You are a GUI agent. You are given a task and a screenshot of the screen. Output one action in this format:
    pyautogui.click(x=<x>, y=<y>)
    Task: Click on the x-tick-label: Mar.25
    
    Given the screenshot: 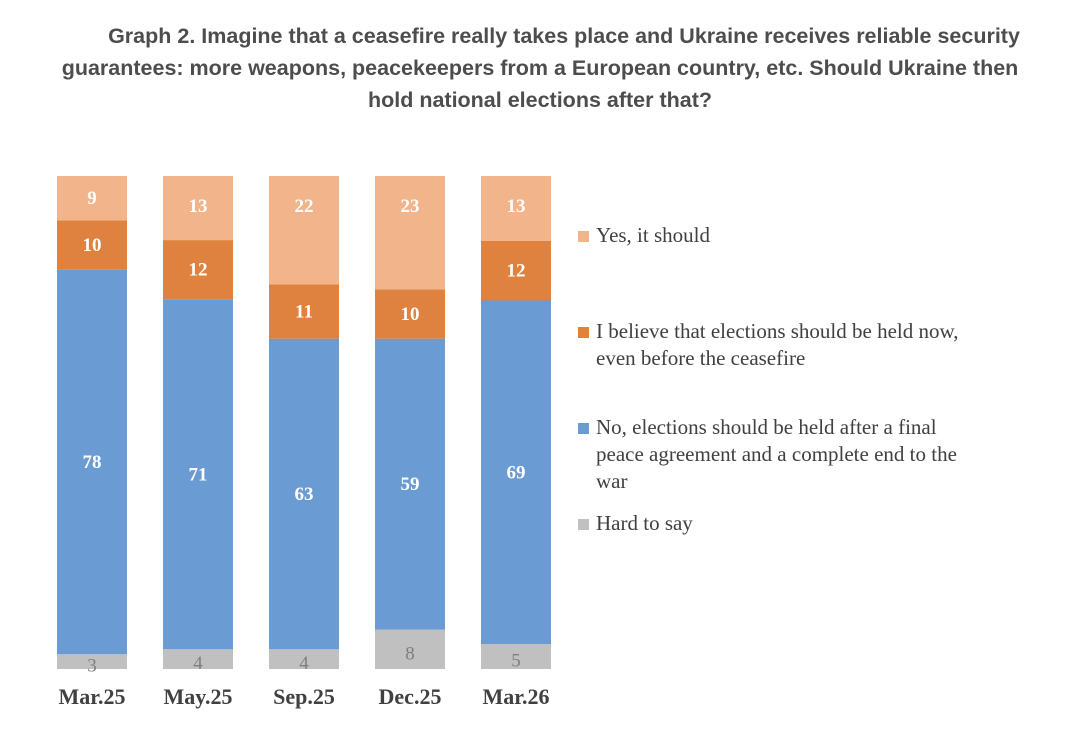 What is the action you would take?
    pyautogui.click(x=91, y=696)
    